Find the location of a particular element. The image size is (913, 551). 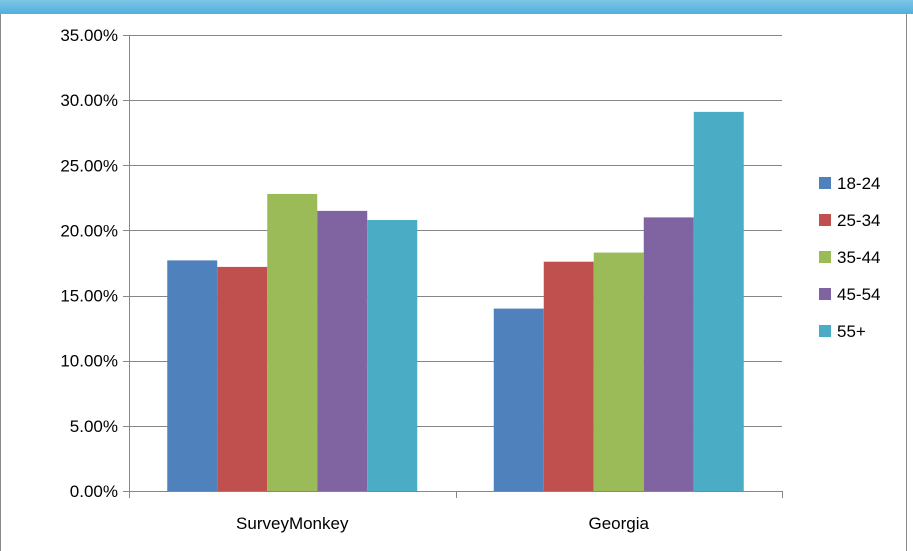

y-tick-label: 30.00% is located at coordinates (89, 100).